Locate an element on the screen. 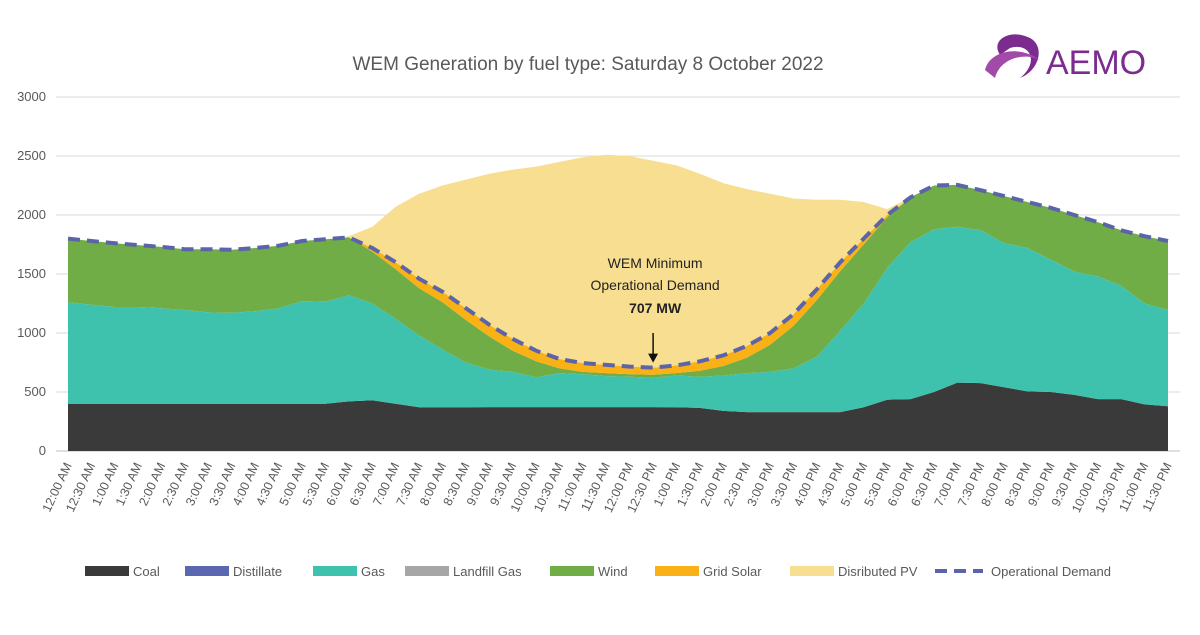 The width and height of the screenshot is (1200, 635). y-tick-label: 1000 is located at coordinates (31, 332).